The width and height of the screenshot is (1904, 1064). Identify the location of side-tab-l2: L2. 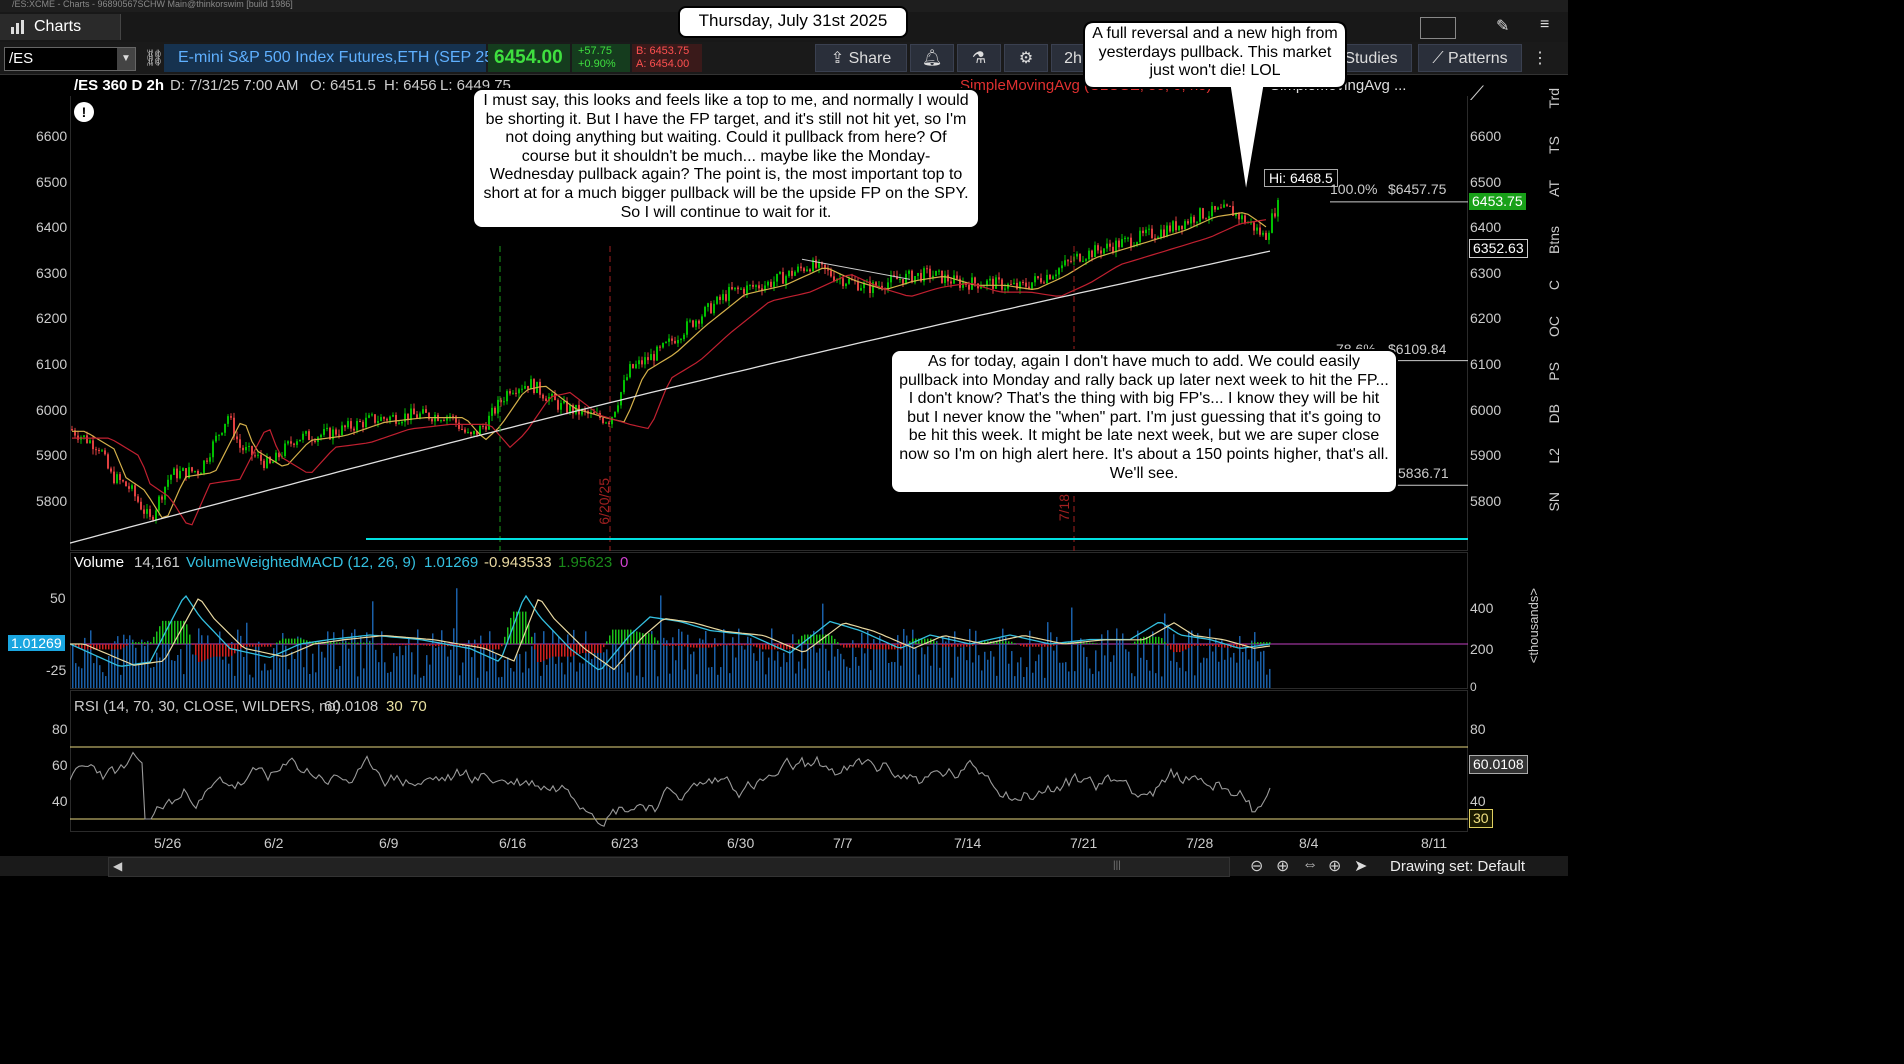
(1554, 456).